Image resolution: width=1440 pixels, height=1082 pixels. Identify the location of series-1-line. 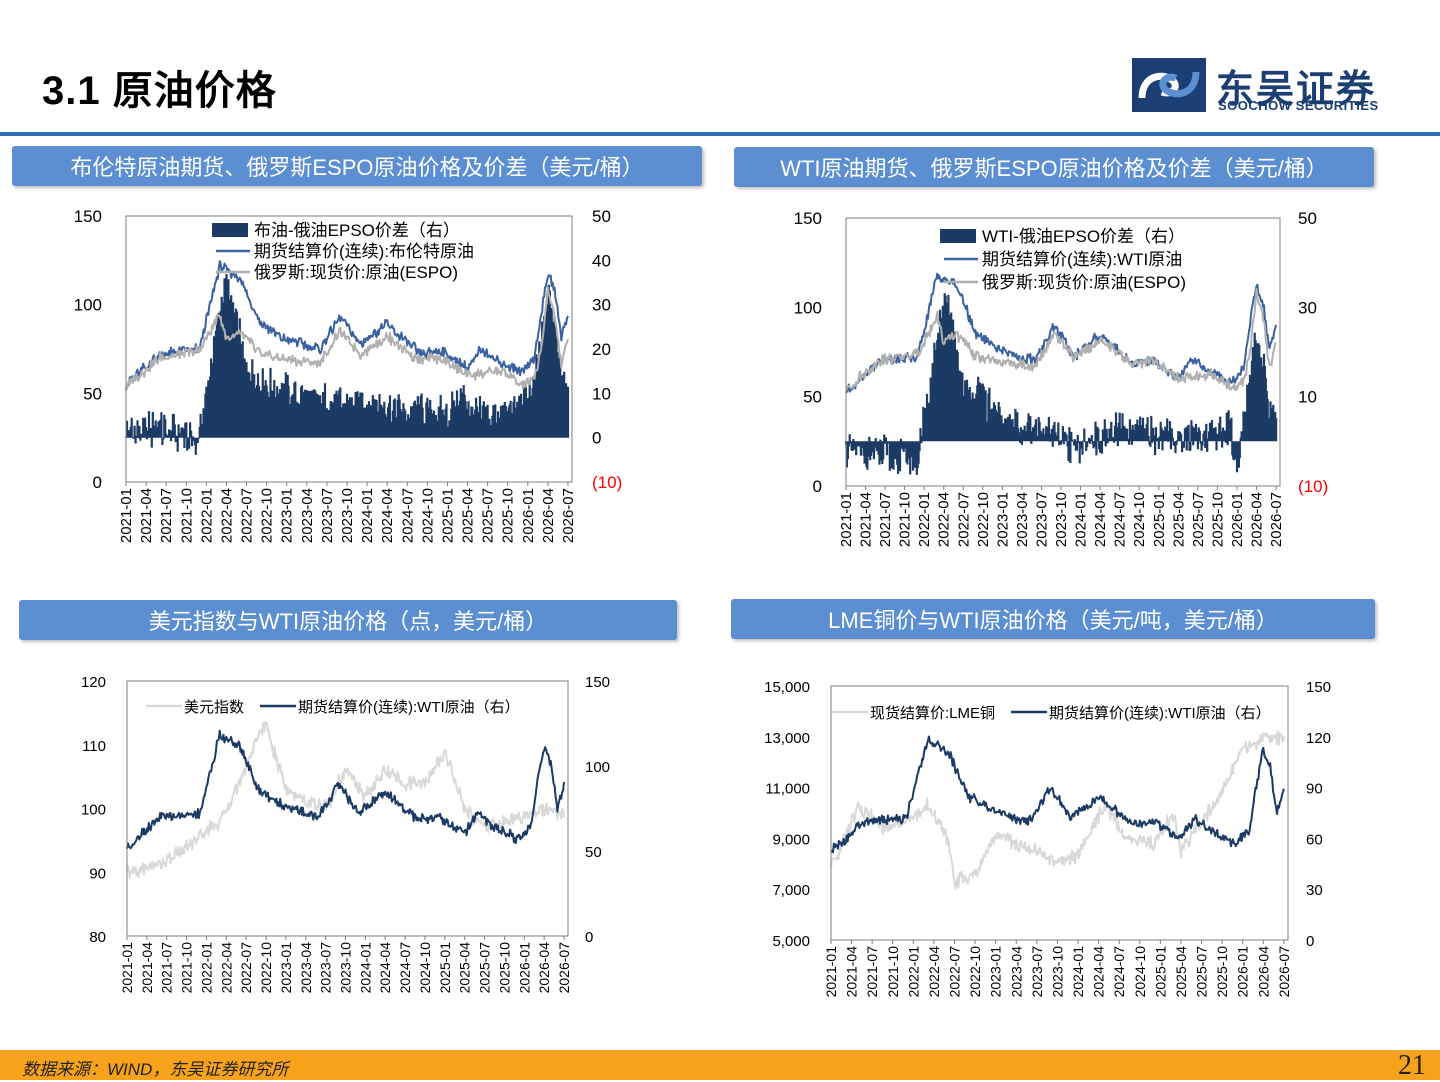
(1057, 810).